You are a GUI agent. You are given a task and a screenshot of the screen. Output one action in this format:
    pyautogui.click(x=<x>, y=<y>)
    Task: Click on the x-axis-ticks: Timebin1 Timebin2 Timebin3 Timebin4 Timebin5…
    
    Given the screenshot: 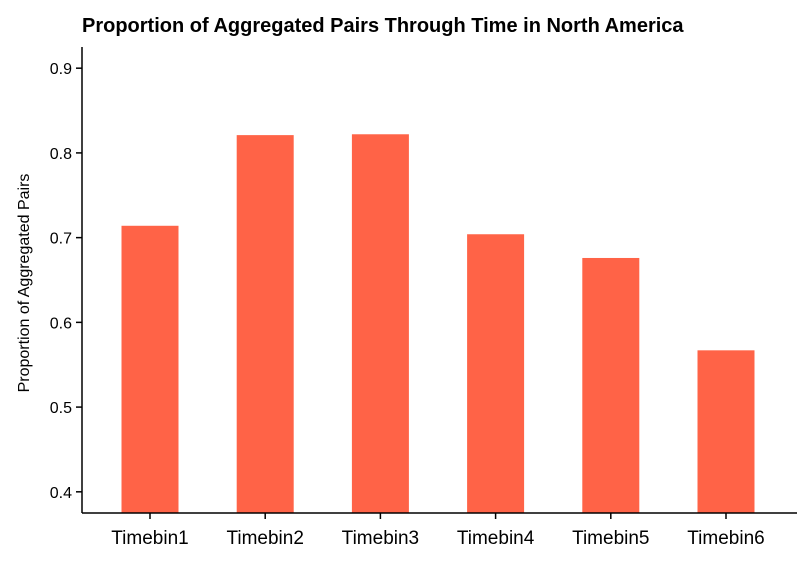 What is the action you would take?
    pyautogui.click(x=438, y=531)
    